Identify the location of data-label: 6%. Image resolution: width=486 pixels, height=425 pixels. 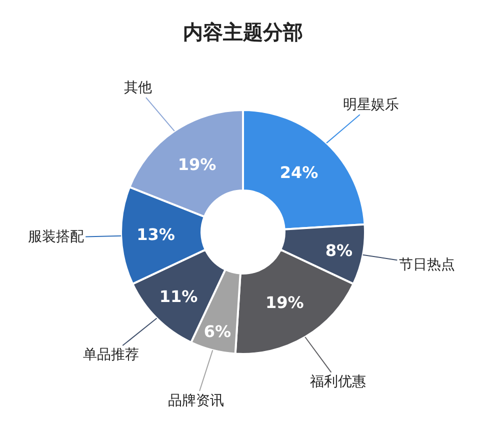
(218, 332).